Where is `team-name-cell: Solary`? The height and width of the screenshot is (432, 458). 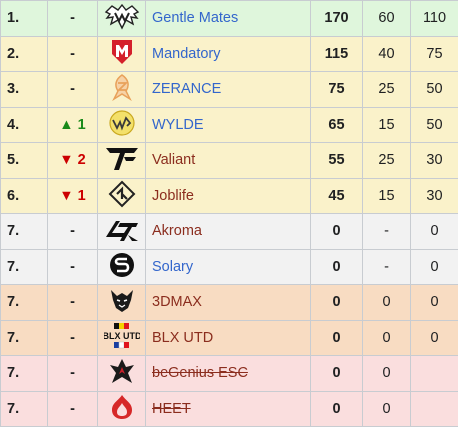 team-name-cell: Solary is located at coordinates (228, 266).